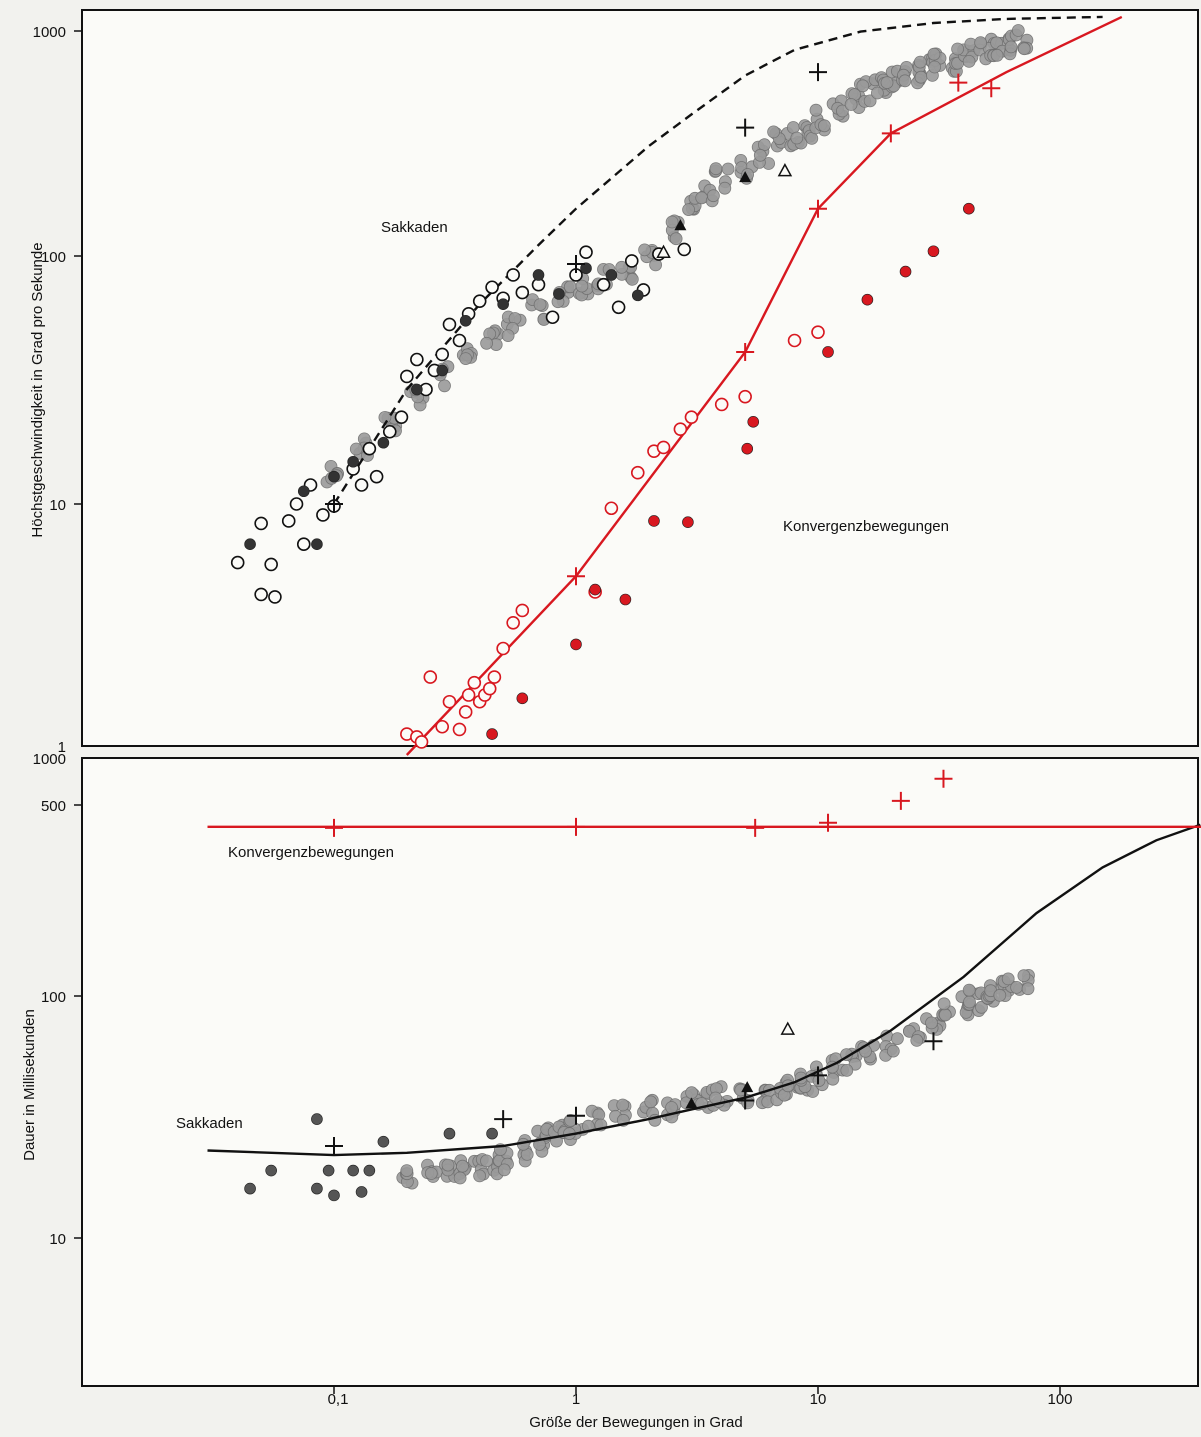 The image size is (1201, 1437). I want to click on y2-tick-label-100: 100, so click(53, 997).